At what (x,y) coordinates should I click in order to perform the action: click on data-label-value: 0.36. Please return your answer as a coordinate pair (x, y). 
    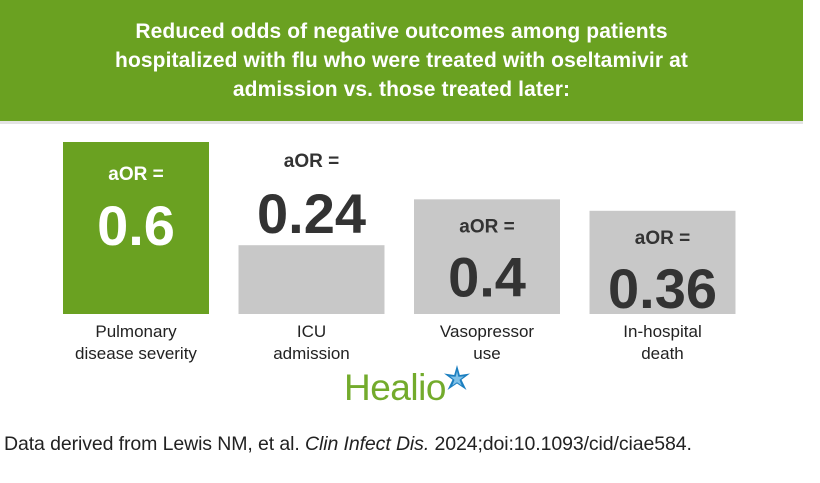
    Looking at the image, I should click on (662, 288).